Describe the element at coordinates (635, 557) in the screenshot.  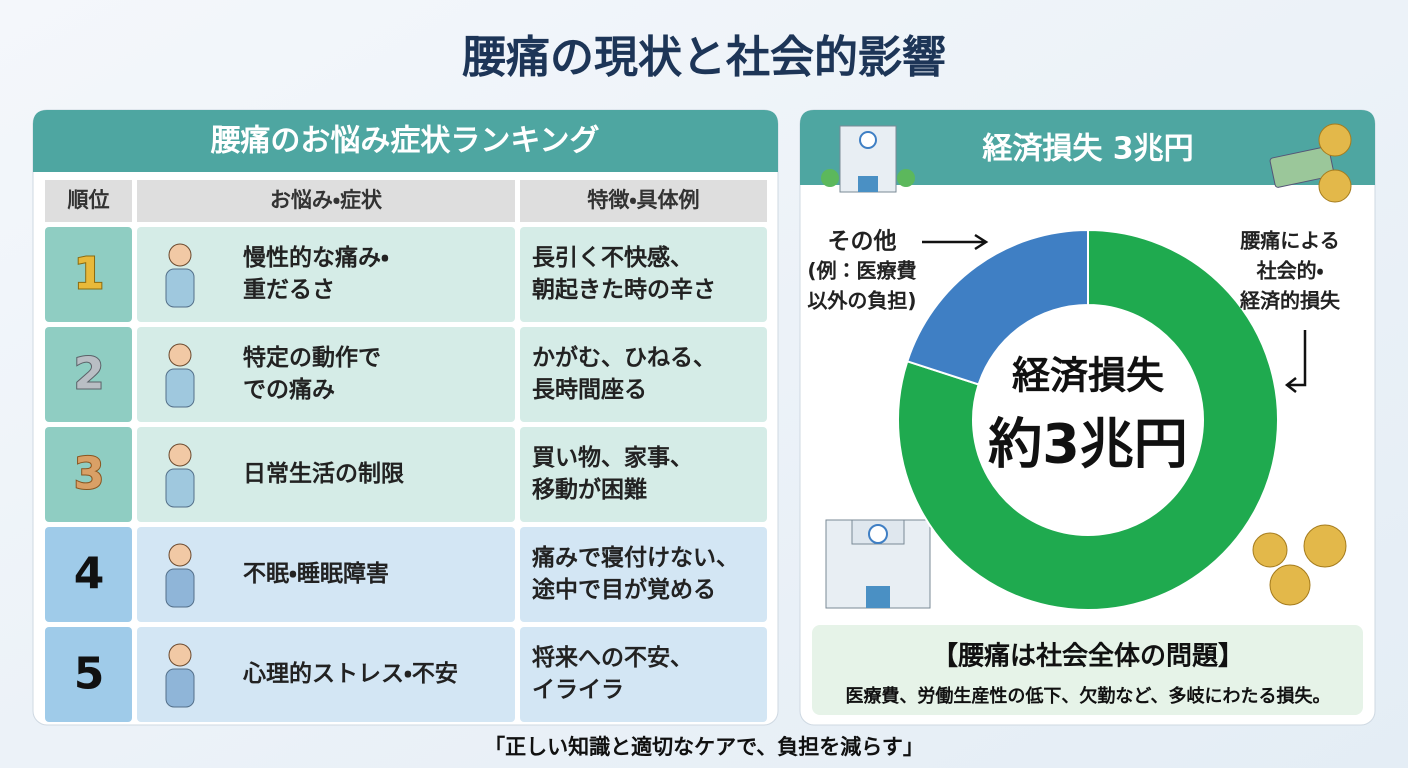
I see `example: 痛みで寝付けない、` at that location.